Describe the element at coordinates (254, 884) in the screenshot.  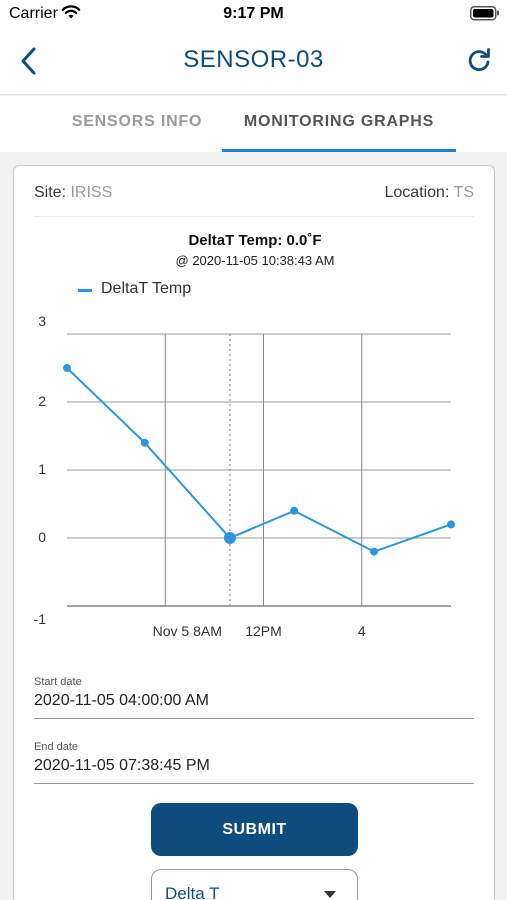
I see `metric-select: Delta T` at that location.